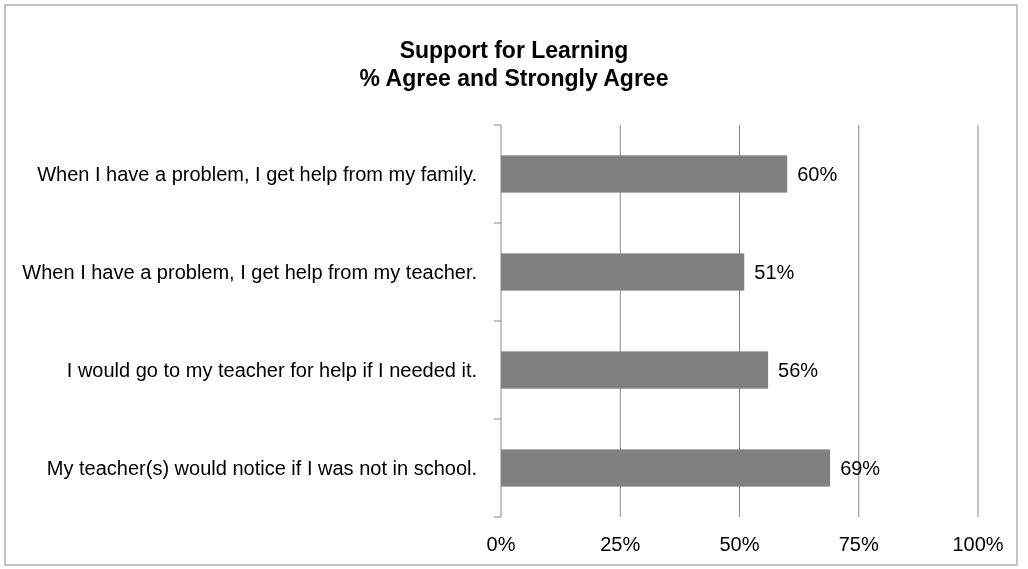 Image resolution: width=1028 pixels, height=569 pixels. What do you see at coordinates (620, 544) in the screenshot?
I see `x-tick-label: 25%` at bounding box center [620, 544].